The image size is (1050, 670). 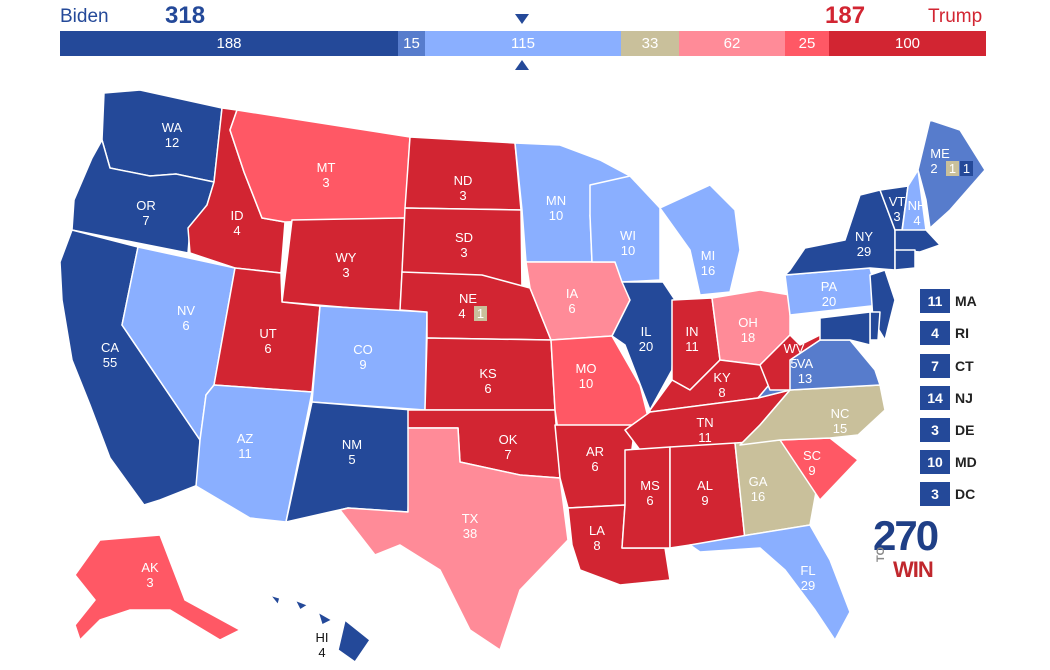 I want to click on bar-segment-likely-rep: 25, so click(x=807, y=43).